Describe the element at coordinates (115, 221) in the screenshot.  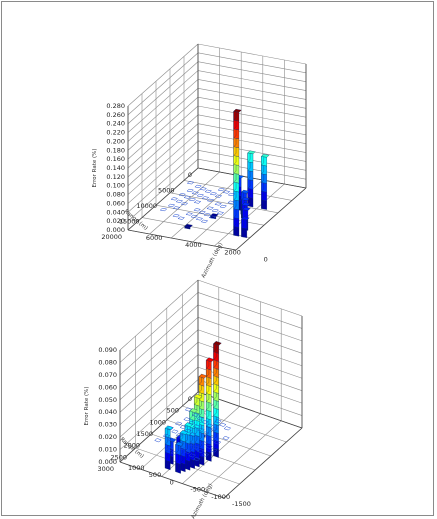
I see `z-tick-label: 0.020` at that location.